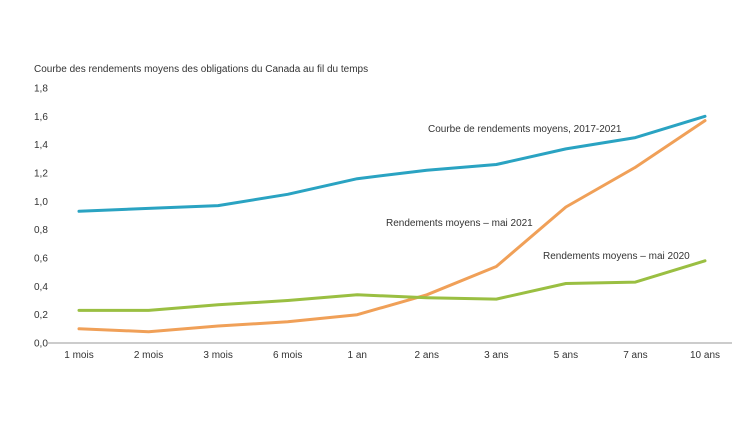 The width and height of the screenshot is (750, 422). Describe the element at coordinates (705, 355) in the screenshot. I see `x-tick-label: 10 ans` at that location.